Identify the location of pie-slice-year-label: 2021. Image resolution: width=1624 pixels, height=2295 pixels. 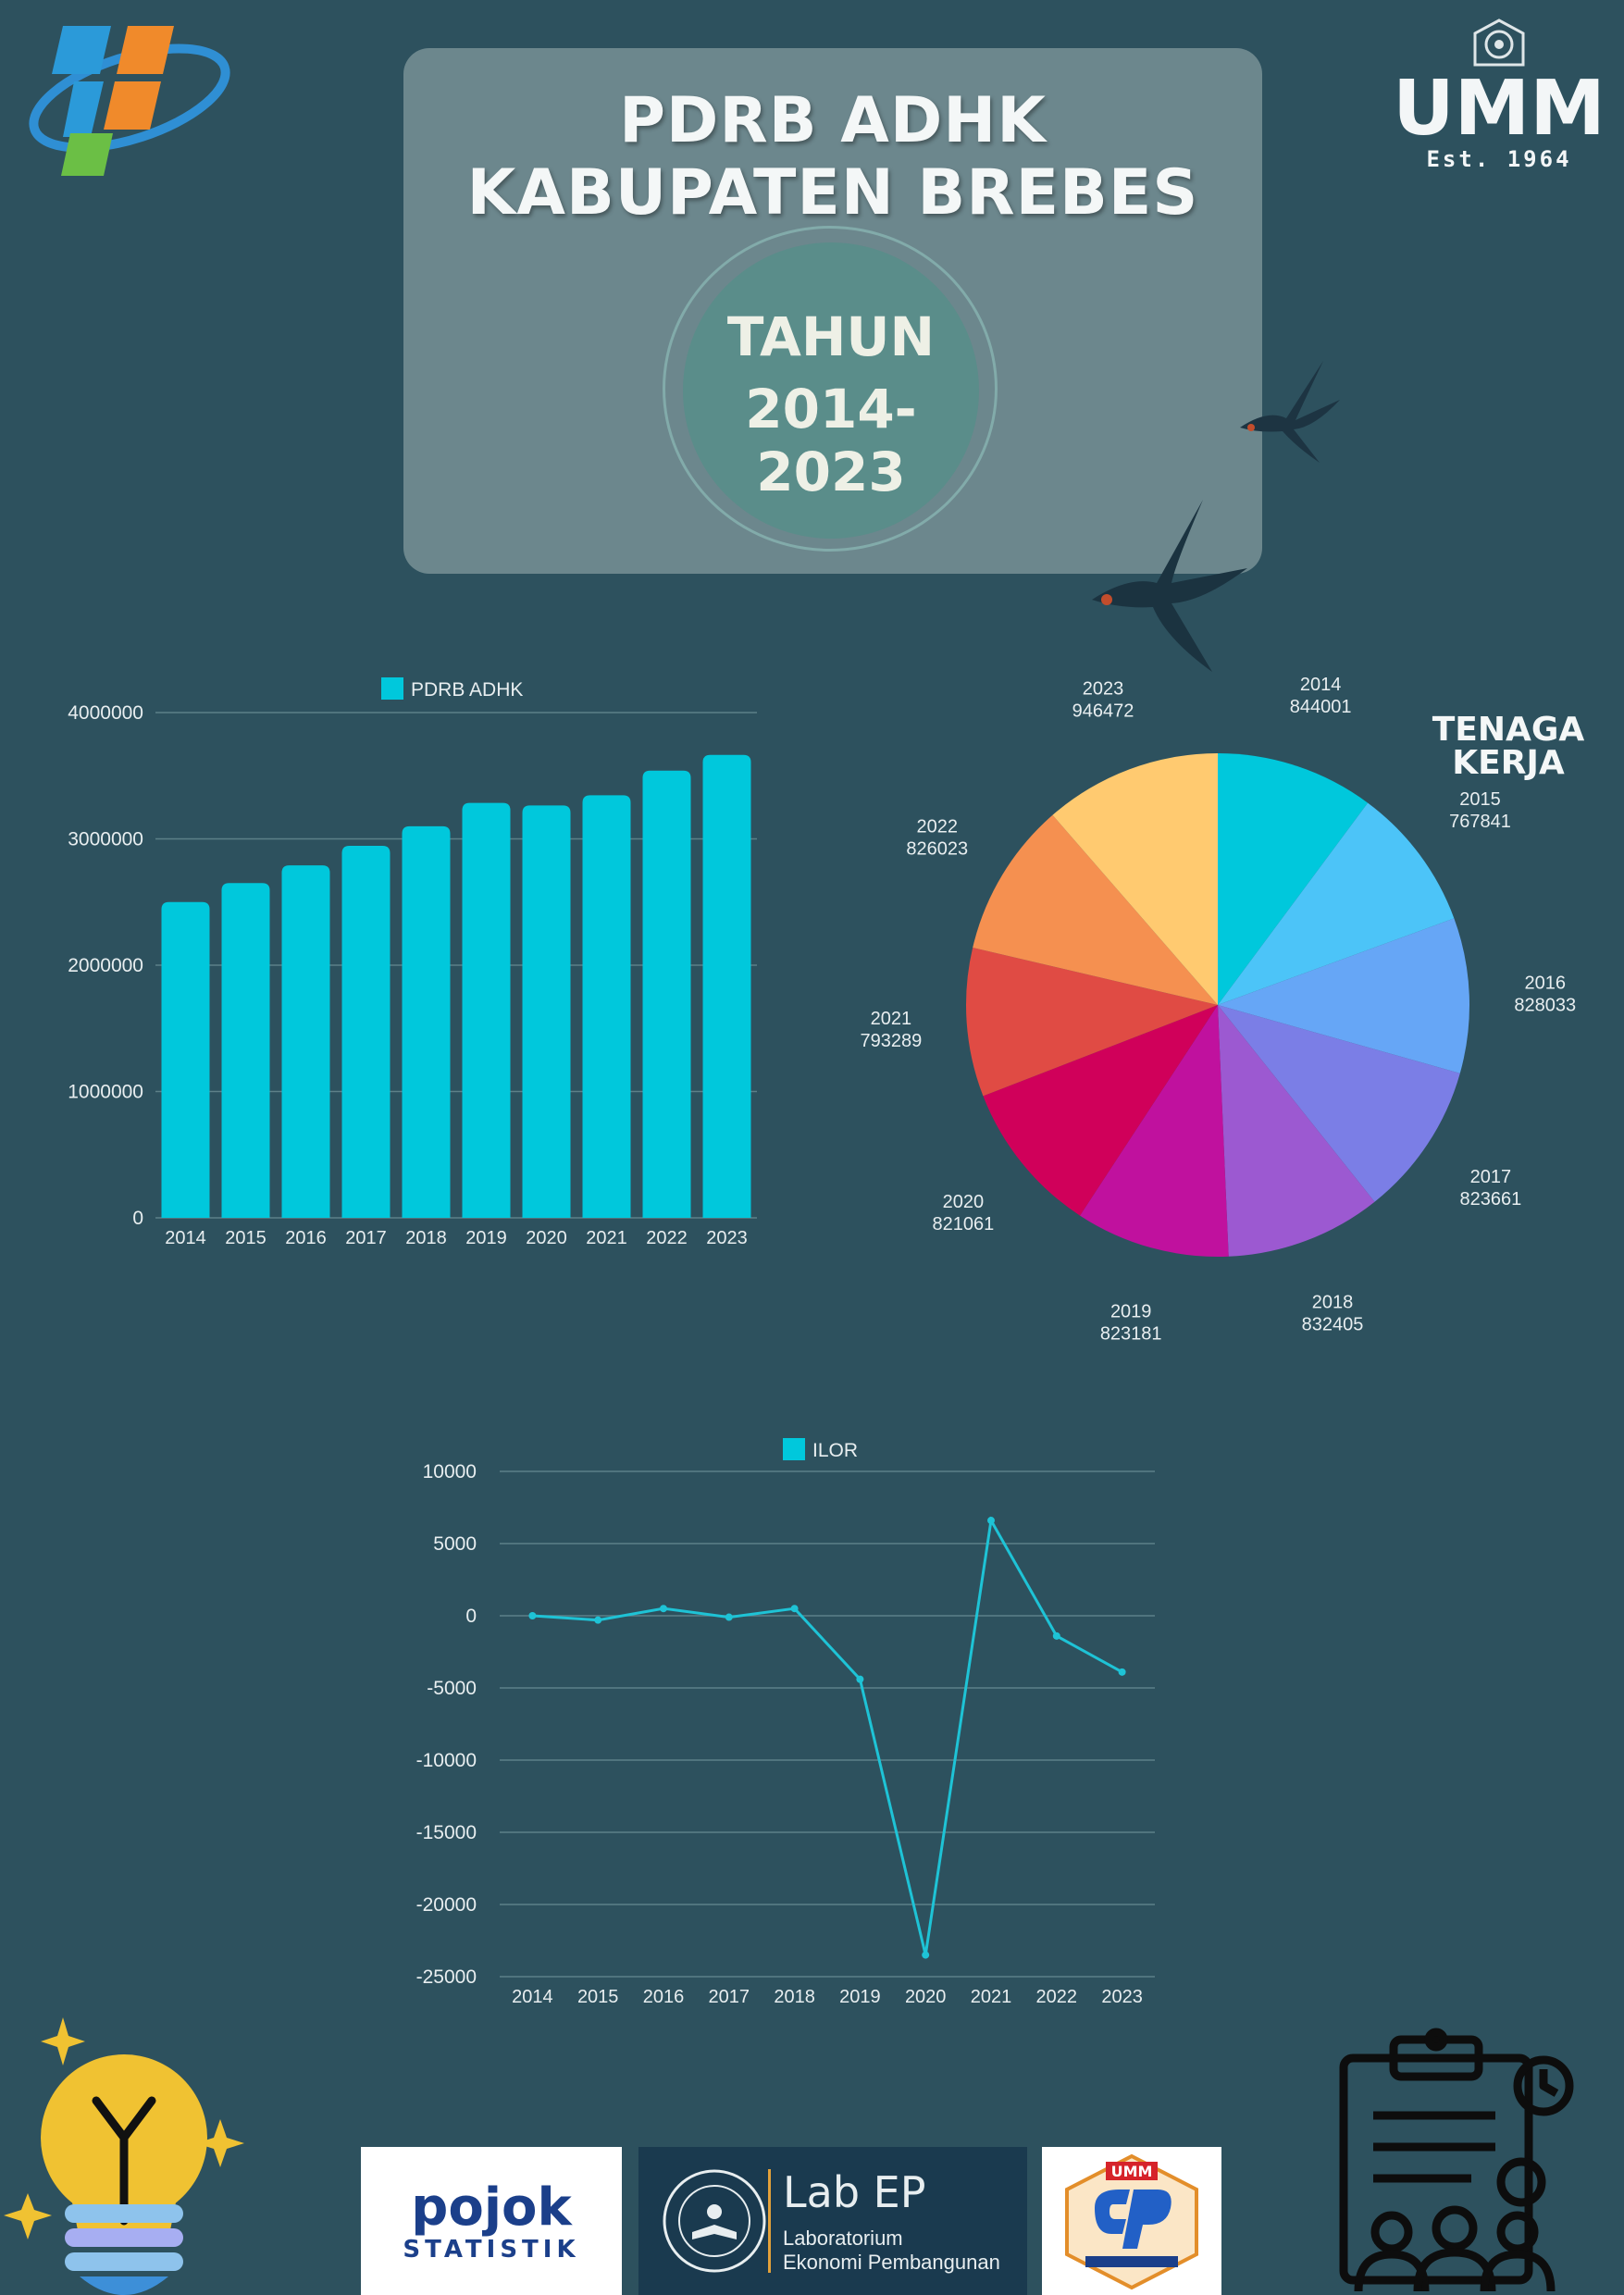
(891, 1019).